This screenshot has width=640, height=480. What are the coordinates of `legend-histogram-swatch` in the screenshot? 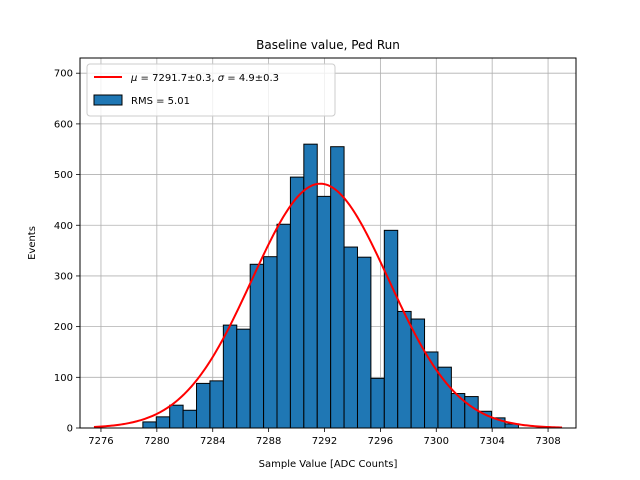 It's located at (108, 100).